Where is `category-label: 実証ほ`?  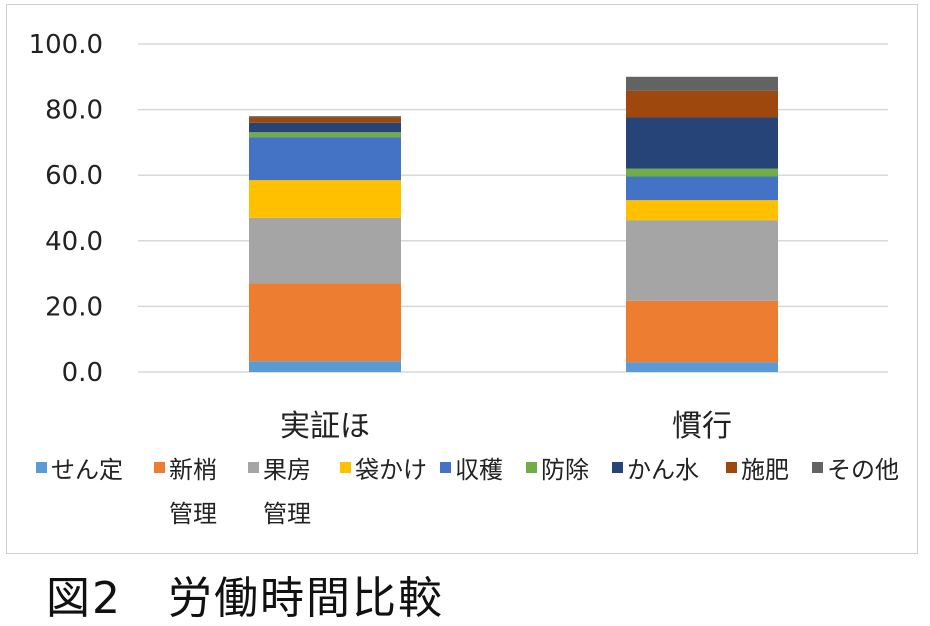 category-label: 実証ほ is located at coordinates (325, 426).